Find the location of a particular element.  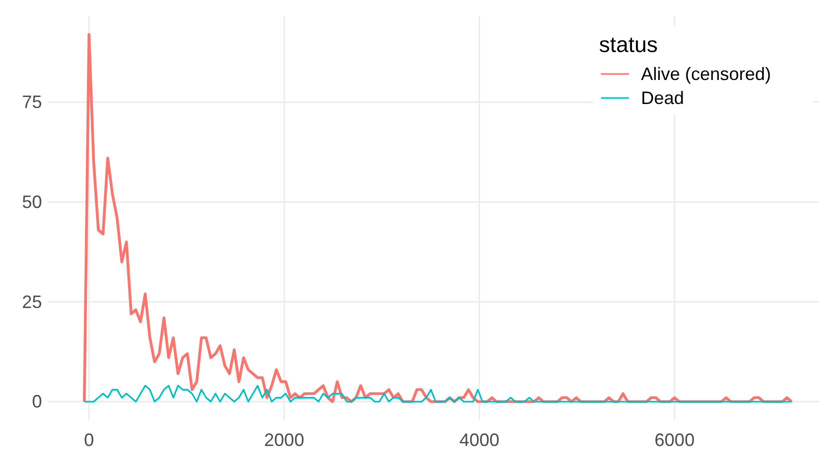

y-tick-label: 0 is located at coordinates (37, 402).